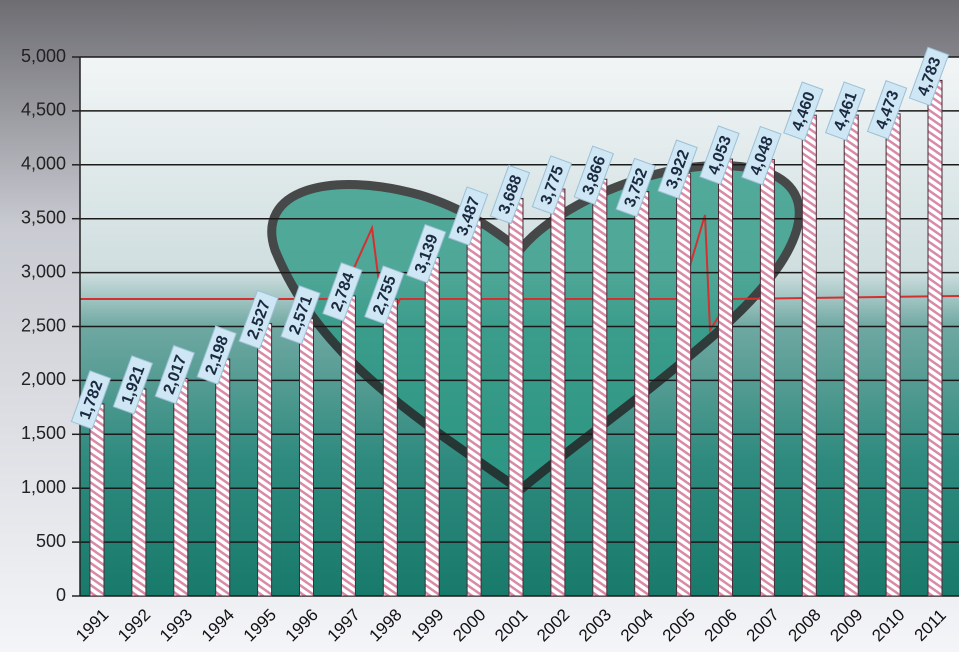 The width and height of the screenshot is (959, 657). I want to click on y-tick-label: 4,500, so click(43, 110).